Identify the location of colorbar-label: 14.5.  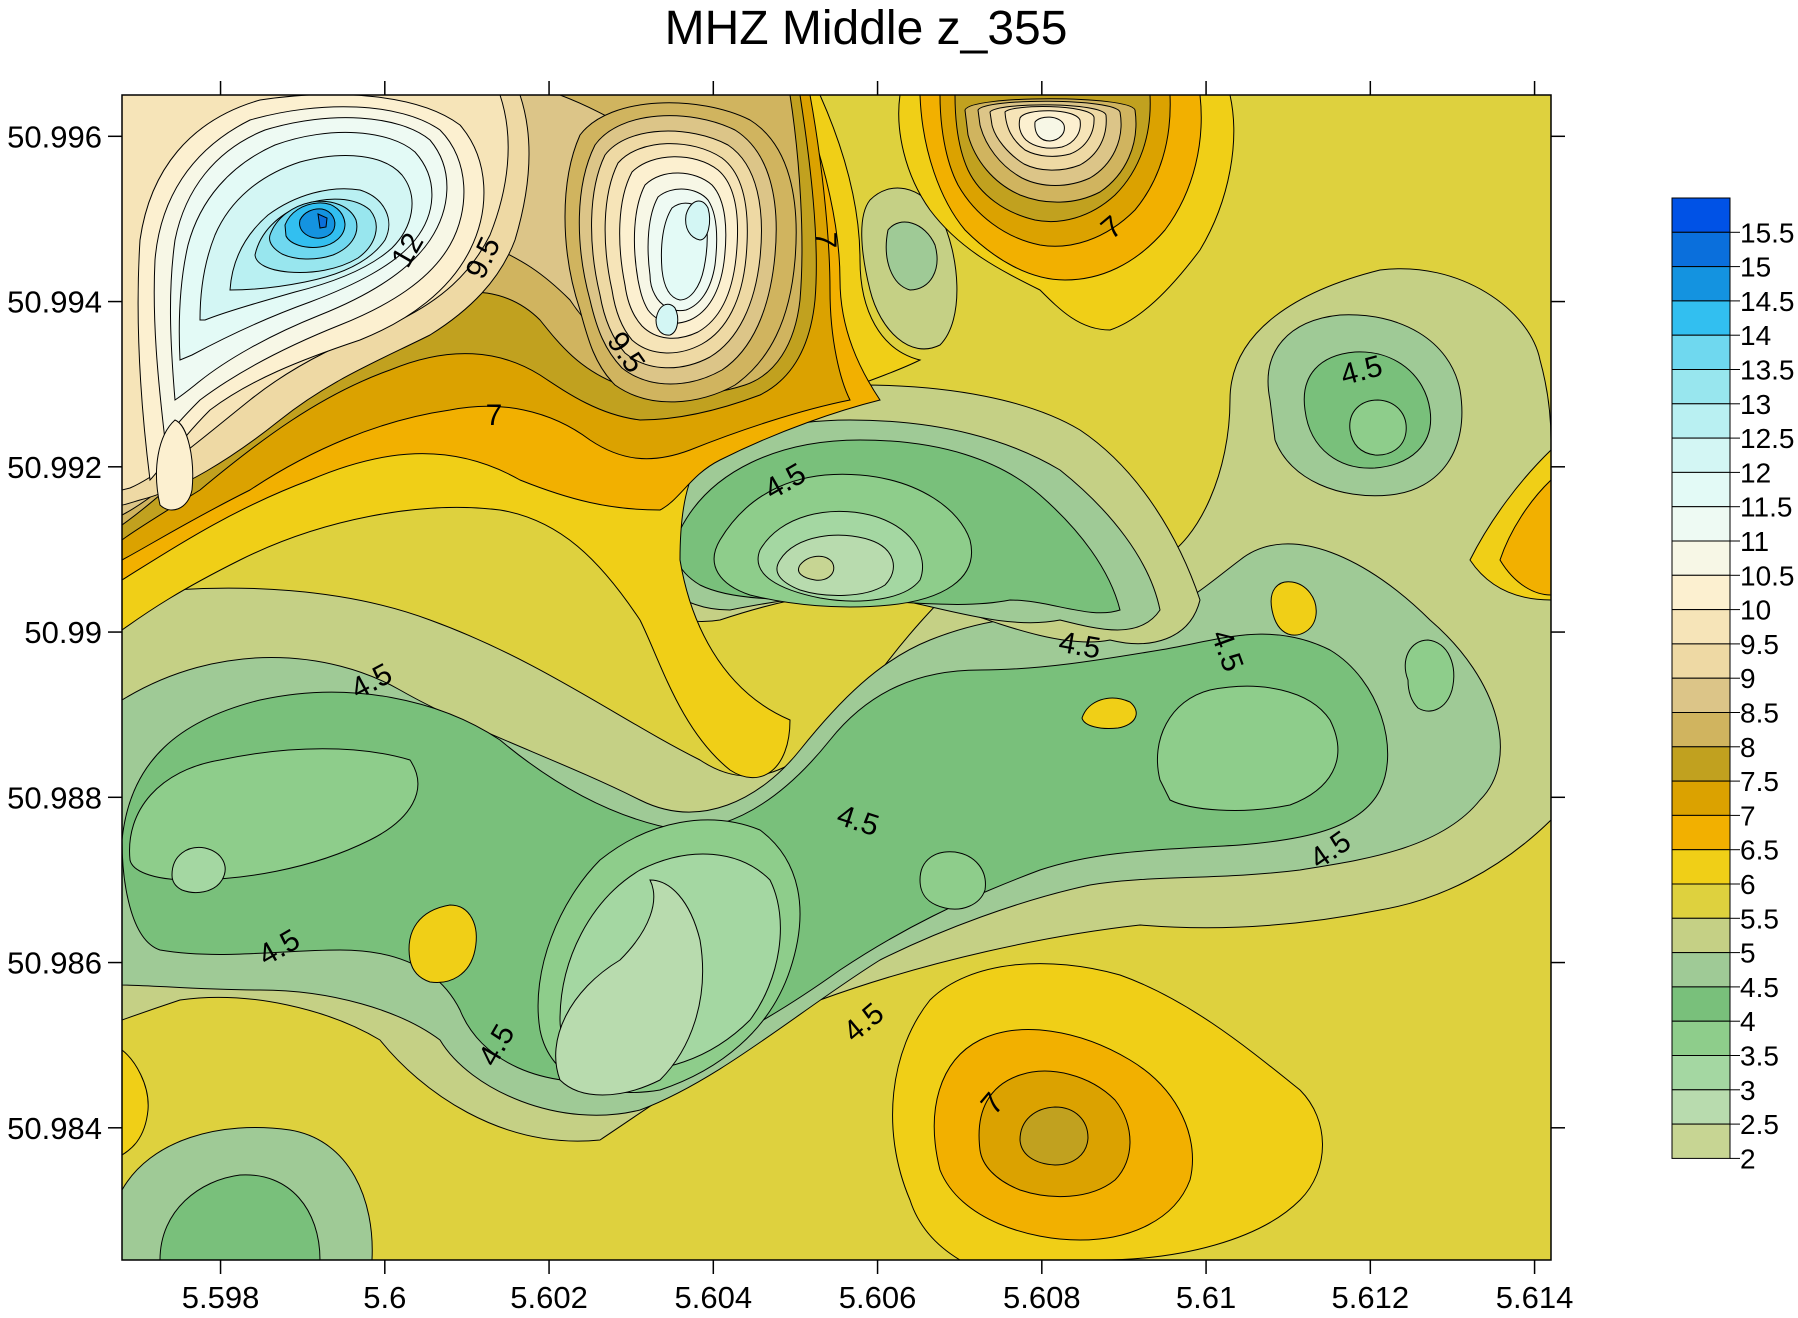
(1767, 301).